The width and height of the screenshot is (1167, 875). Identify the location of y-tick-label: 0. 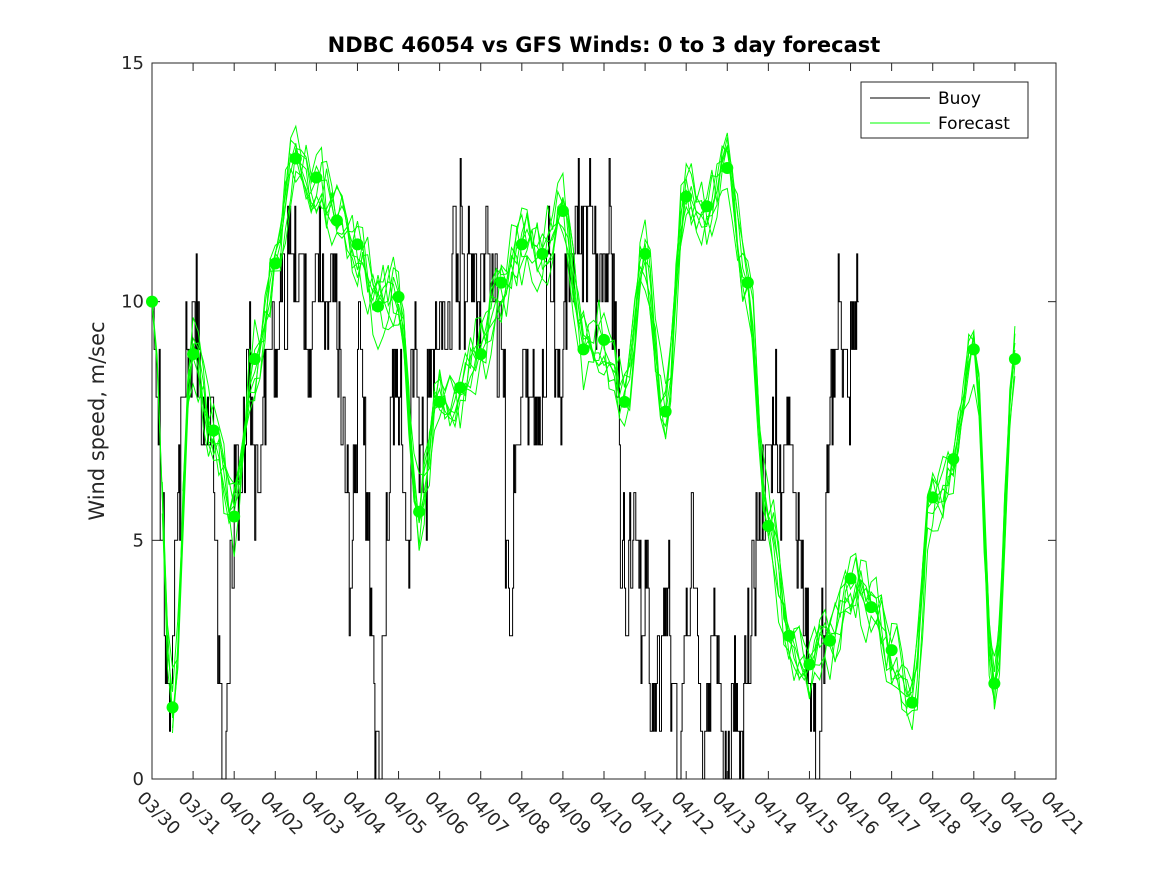
(138, 779).